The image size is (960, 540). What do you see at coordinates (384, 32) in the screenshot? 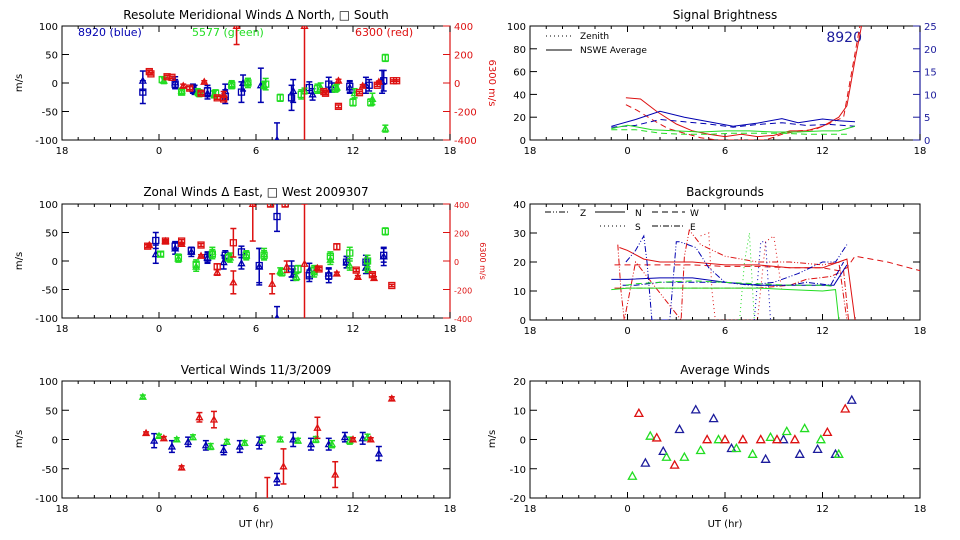
I see `annotation-6300: 6300 (red)` at bounding box center [384, 32].